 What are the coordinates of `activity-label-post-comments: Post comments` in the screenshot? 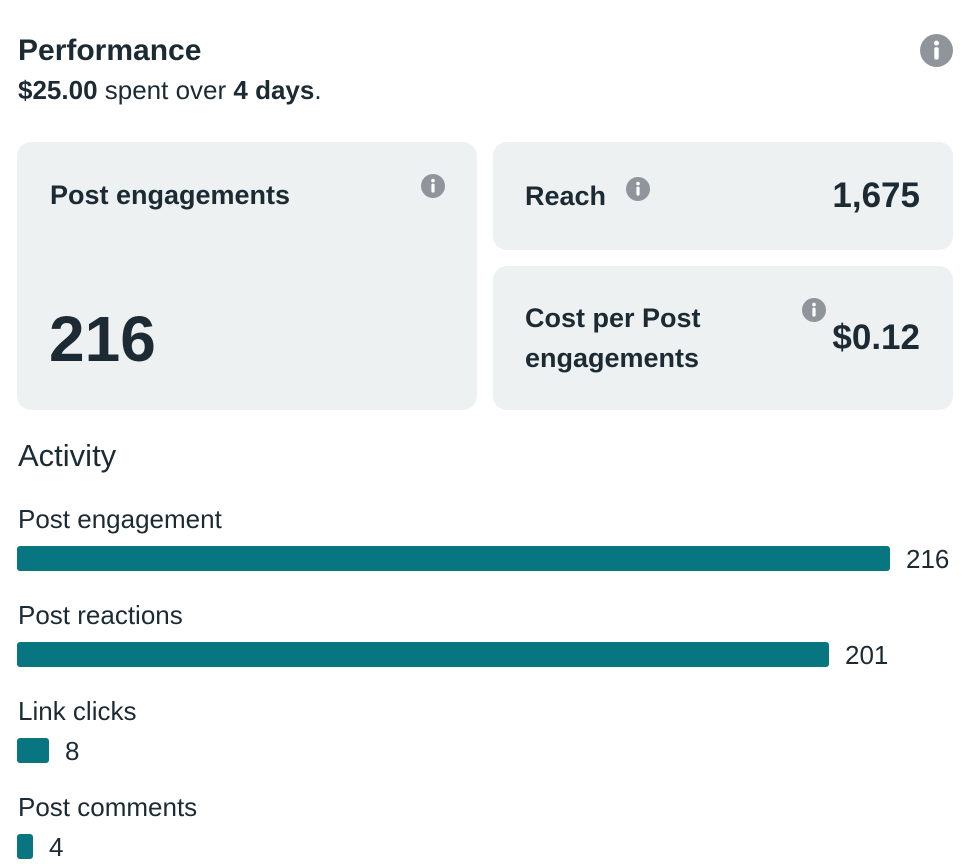 It's located at (108, 807).